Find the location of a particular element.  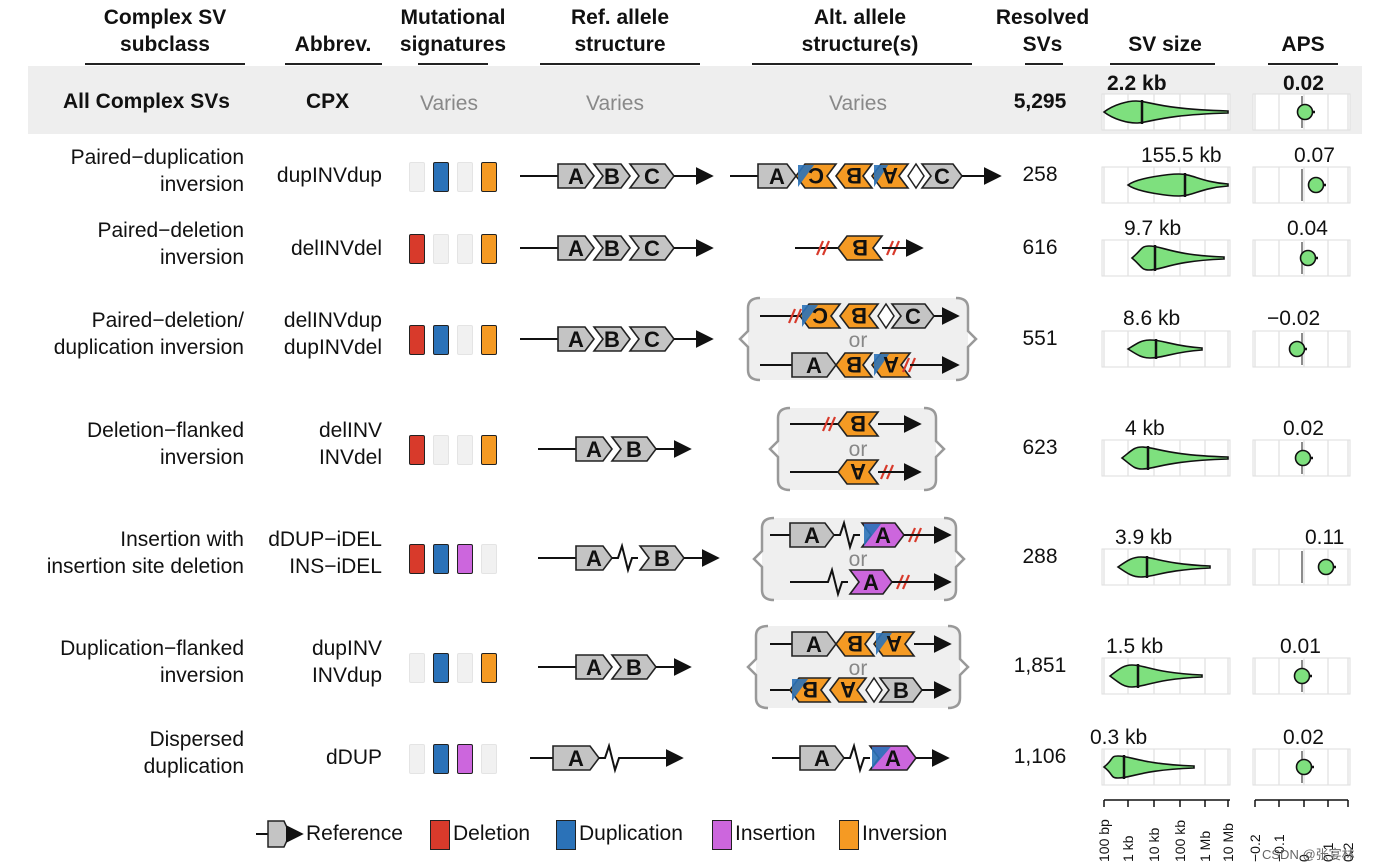

legend-insertion-swatch is located at coordinates (722, 835).